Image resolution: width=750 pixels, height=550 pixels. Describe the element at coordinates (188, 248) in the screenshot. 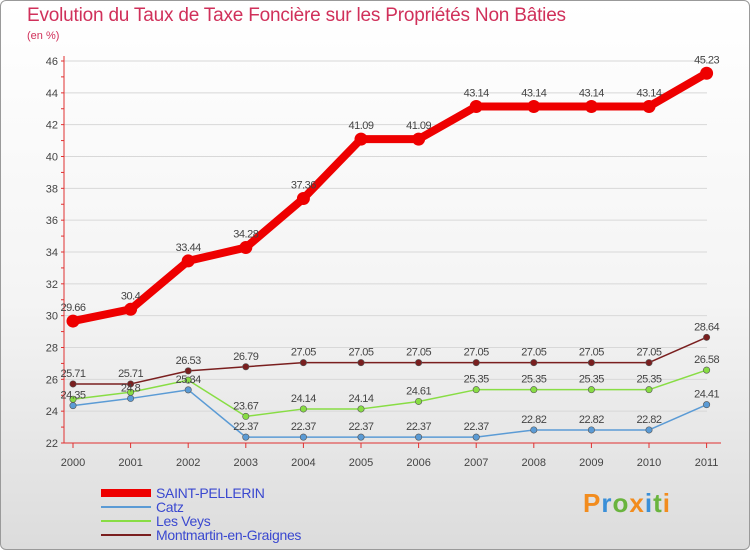

I see `data-label: 33.44` at that location.